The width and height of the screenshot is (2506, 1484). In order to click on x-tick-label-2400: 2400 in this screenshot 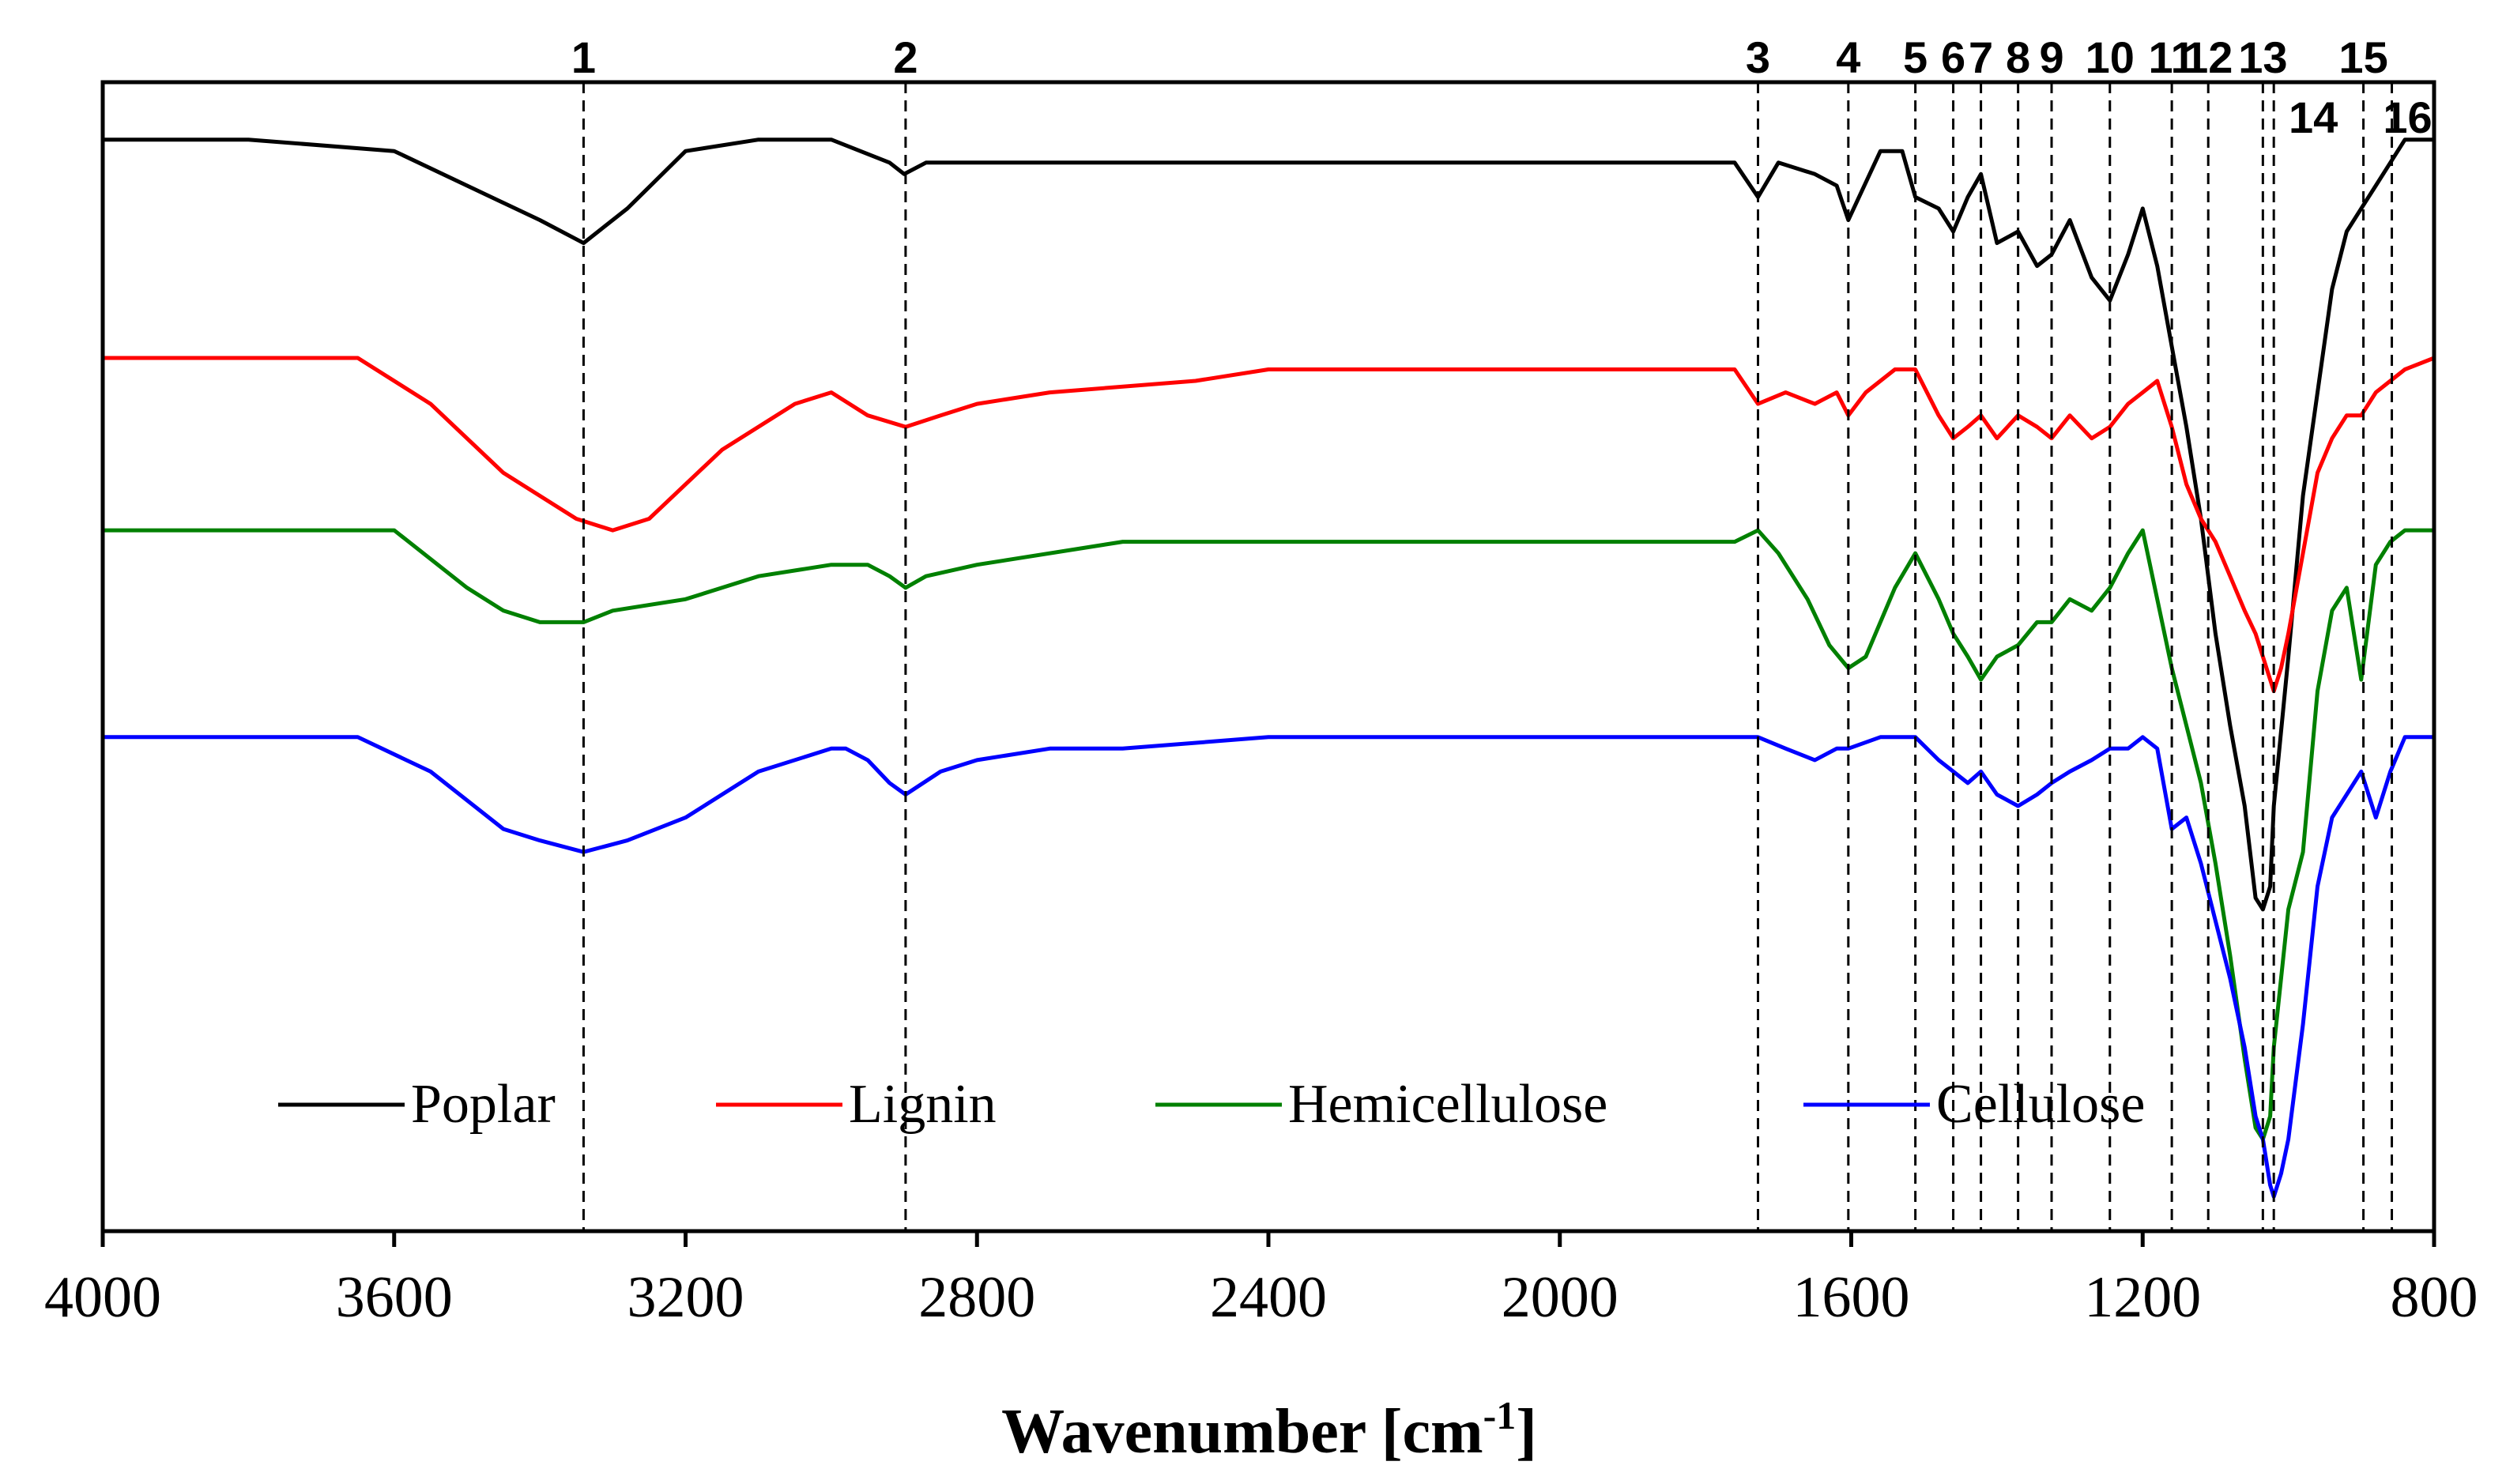, I will do `click(1268, 1297)`.